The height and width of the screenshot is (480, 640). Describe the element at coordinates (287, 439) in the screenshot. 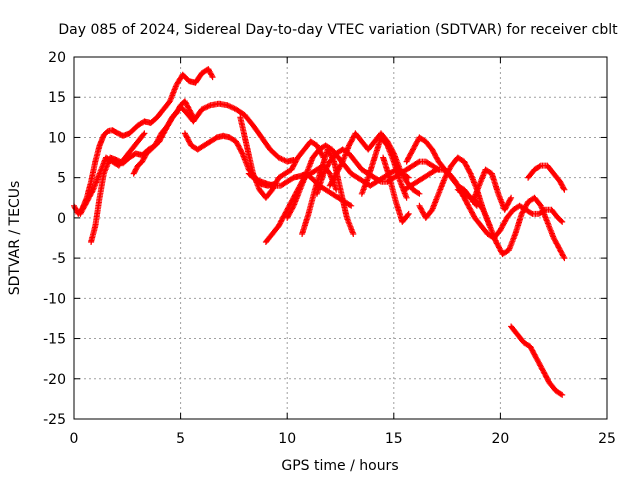

I see `x-tick-label: 10` at that location.